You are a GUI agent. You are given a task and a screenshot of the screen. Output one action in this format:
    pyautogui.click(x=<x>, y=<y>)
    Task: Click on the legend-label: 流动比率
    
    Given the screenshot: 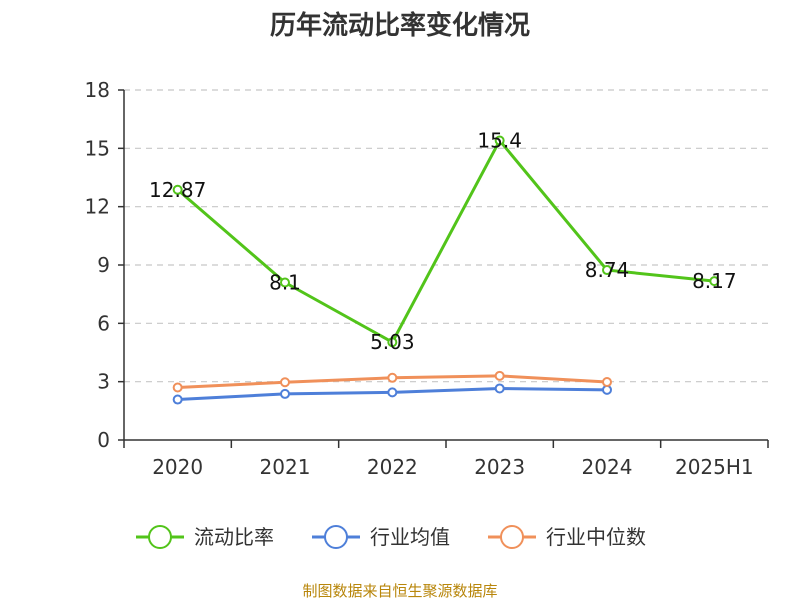 What is the action you would take?
    pyautogui.click(x=234, y=537)
    